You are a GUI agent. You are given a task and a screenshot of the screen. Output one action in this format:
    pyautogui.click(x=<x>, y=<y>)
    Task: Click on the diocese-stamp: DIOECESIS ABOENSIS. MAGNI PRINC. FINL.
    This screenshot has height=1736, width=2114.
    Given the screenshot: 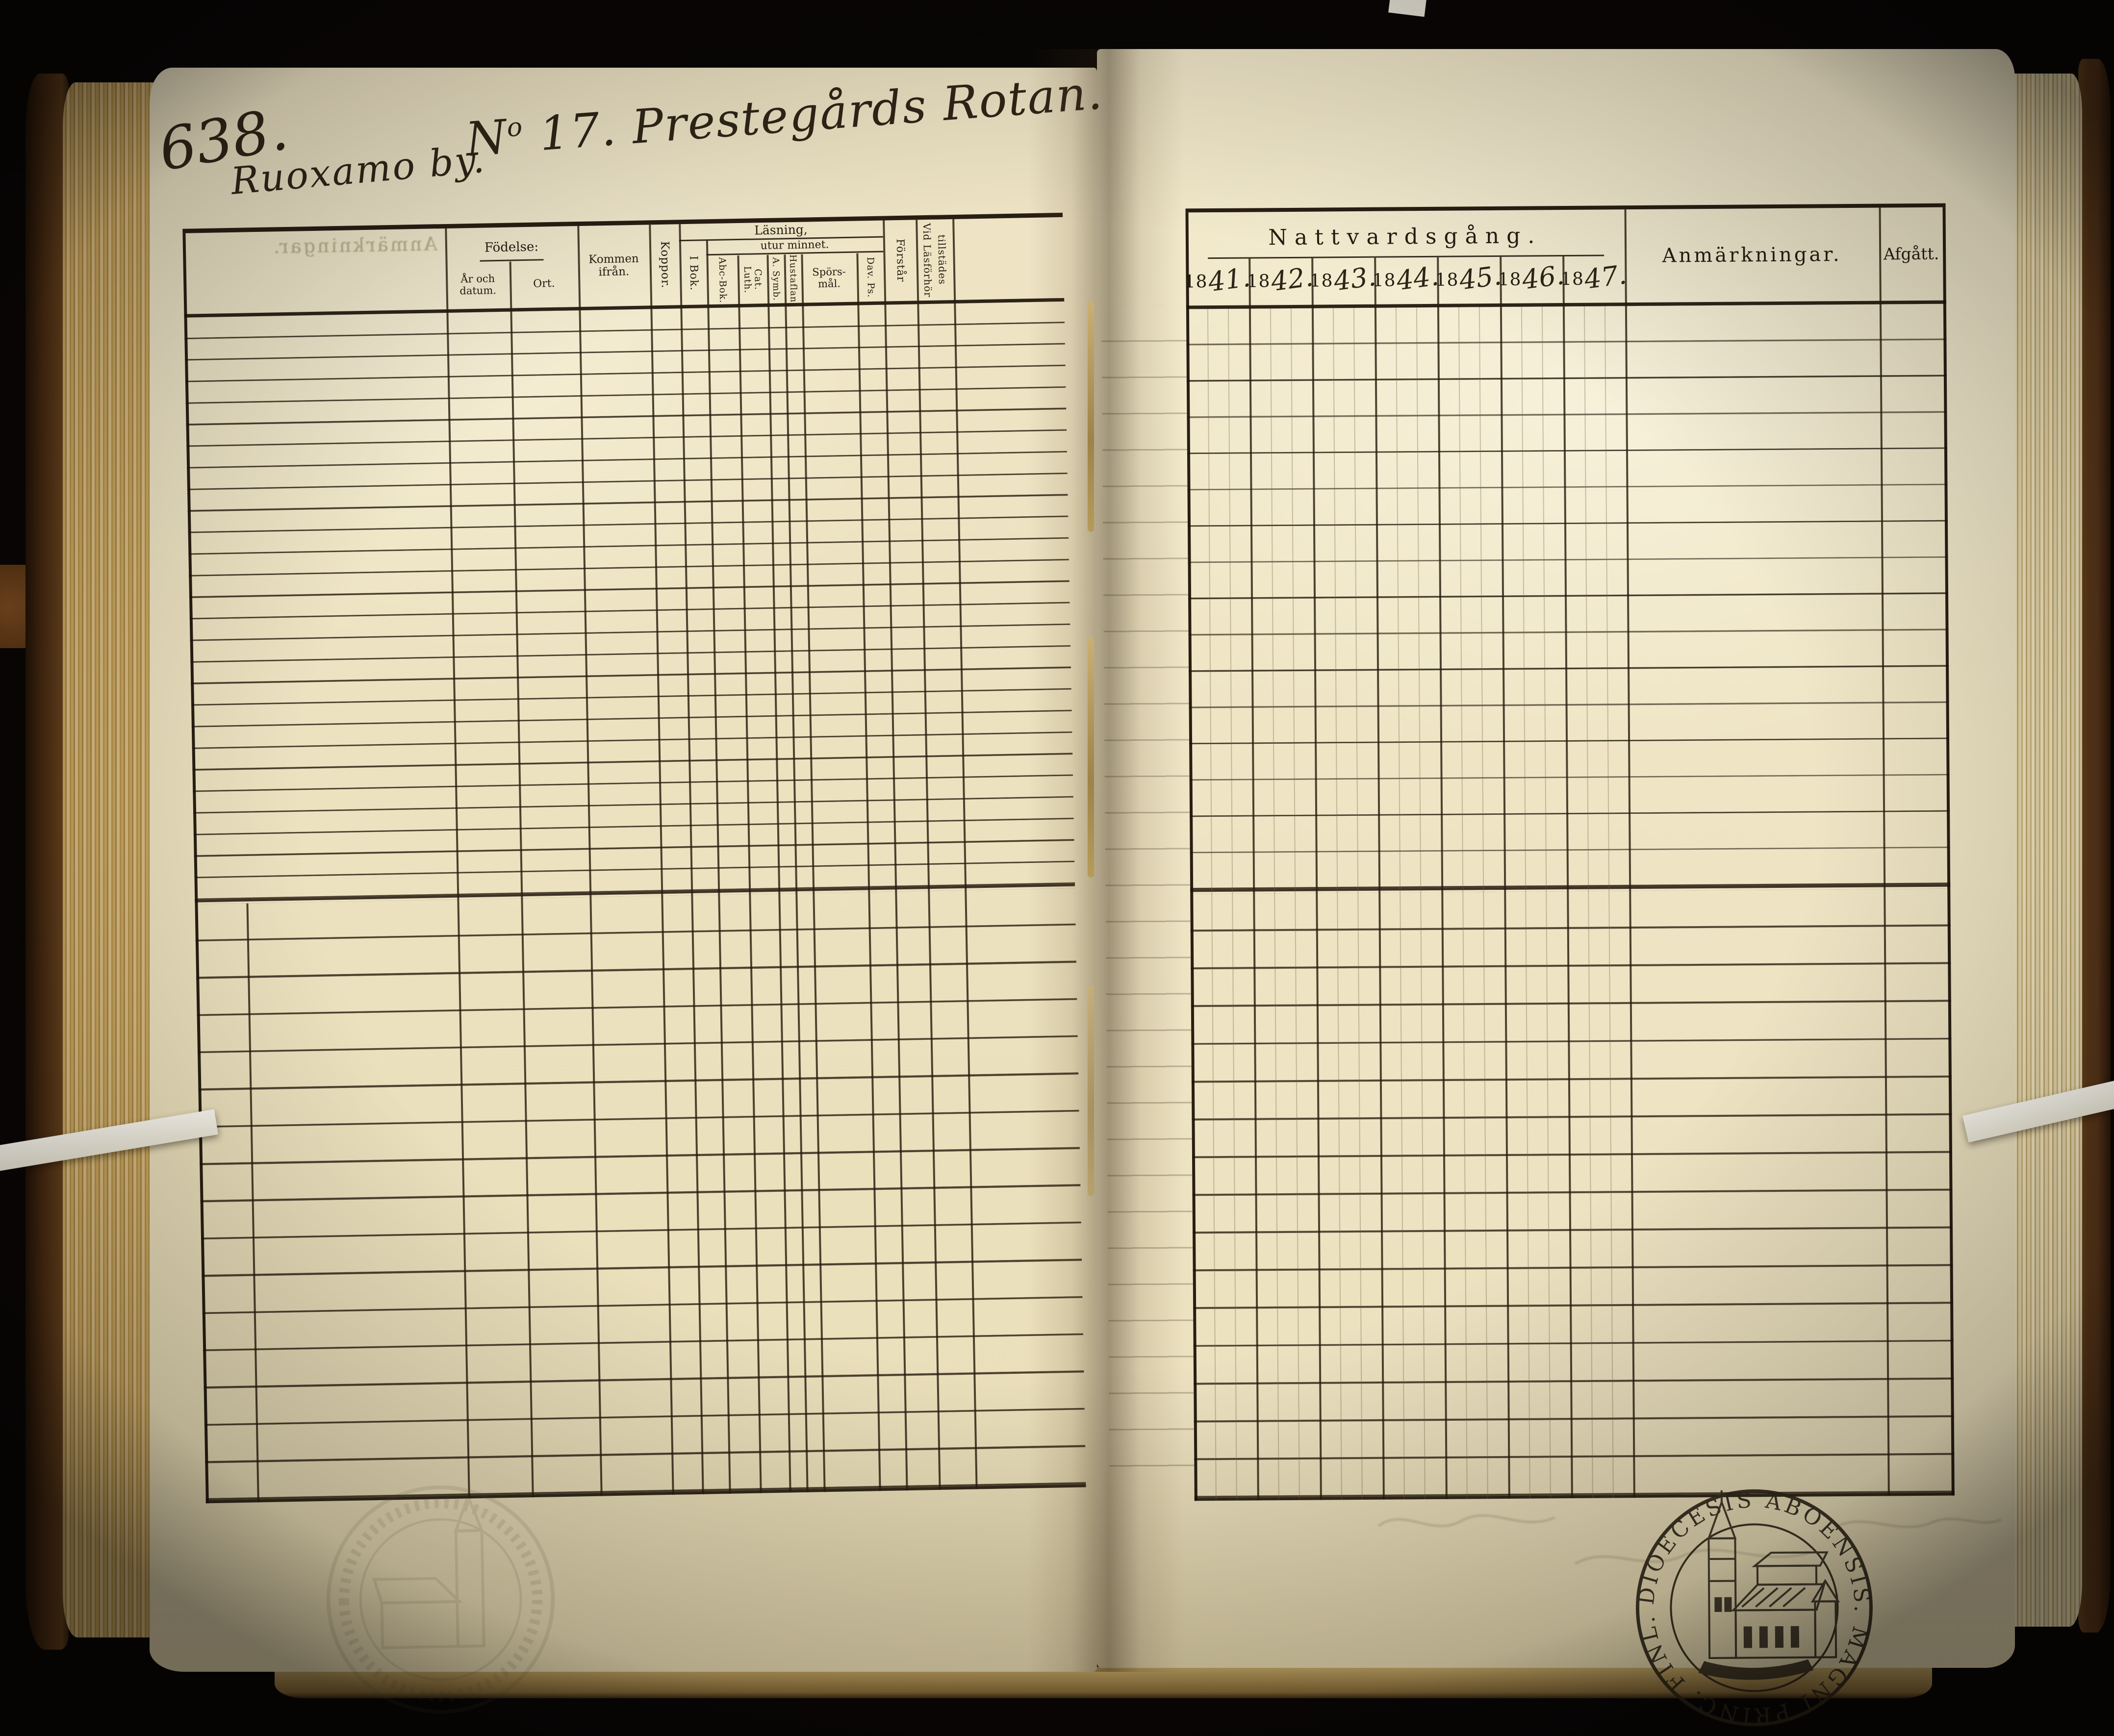 What is the action you would take?
    pyautogui.click(x=1755, y=1608)
    